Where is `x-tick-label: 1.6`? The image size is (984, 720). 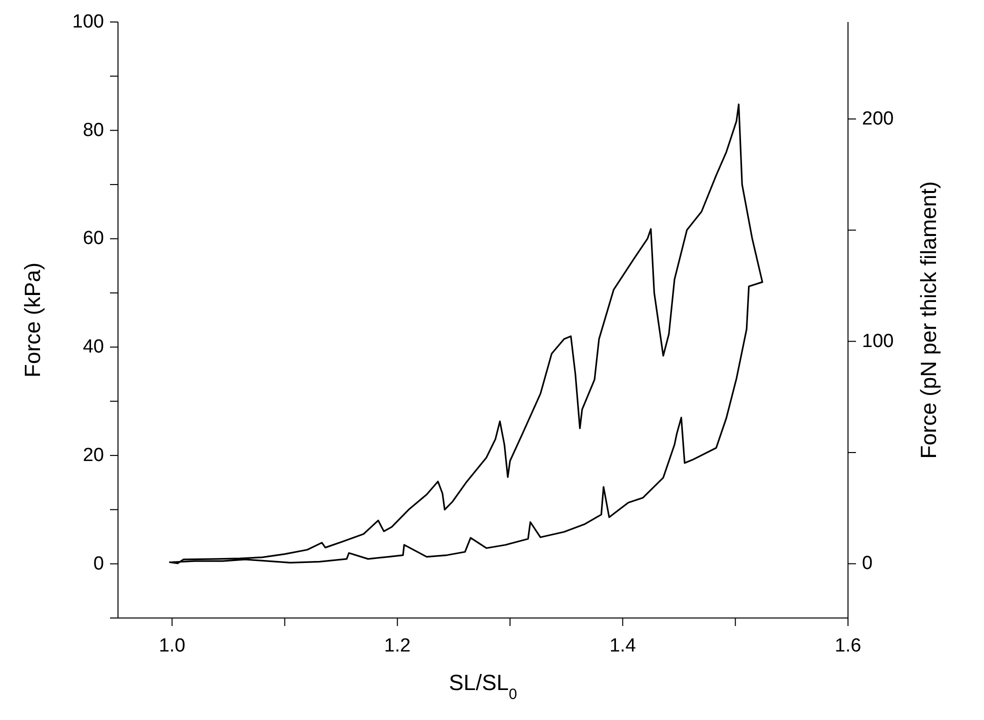
x-tick-label: 1.6 is located at coordinates (848, 646).